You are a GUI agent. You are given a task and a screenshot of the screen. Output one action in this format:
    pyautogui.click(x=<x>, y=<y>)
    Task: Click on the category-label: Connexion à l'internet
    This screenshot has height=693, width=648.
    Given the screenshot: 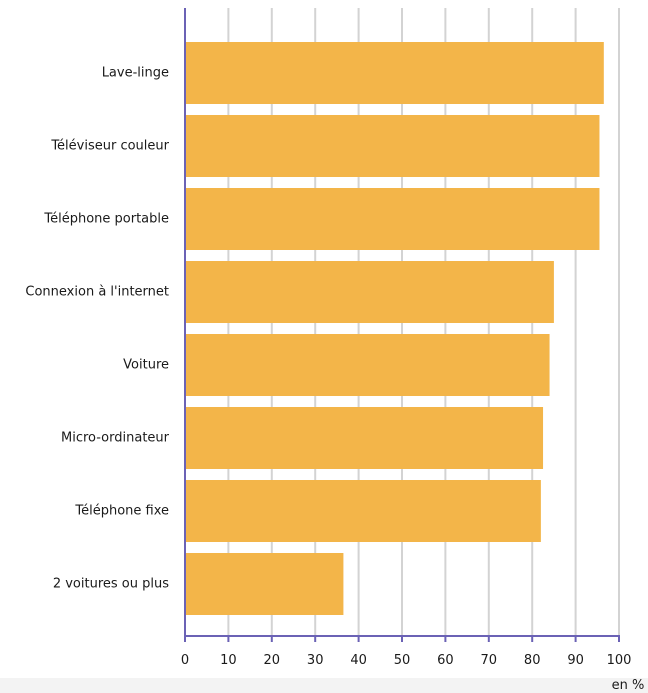 What is the action you would take?
    pyautogui.click(x=97, y=292)
    